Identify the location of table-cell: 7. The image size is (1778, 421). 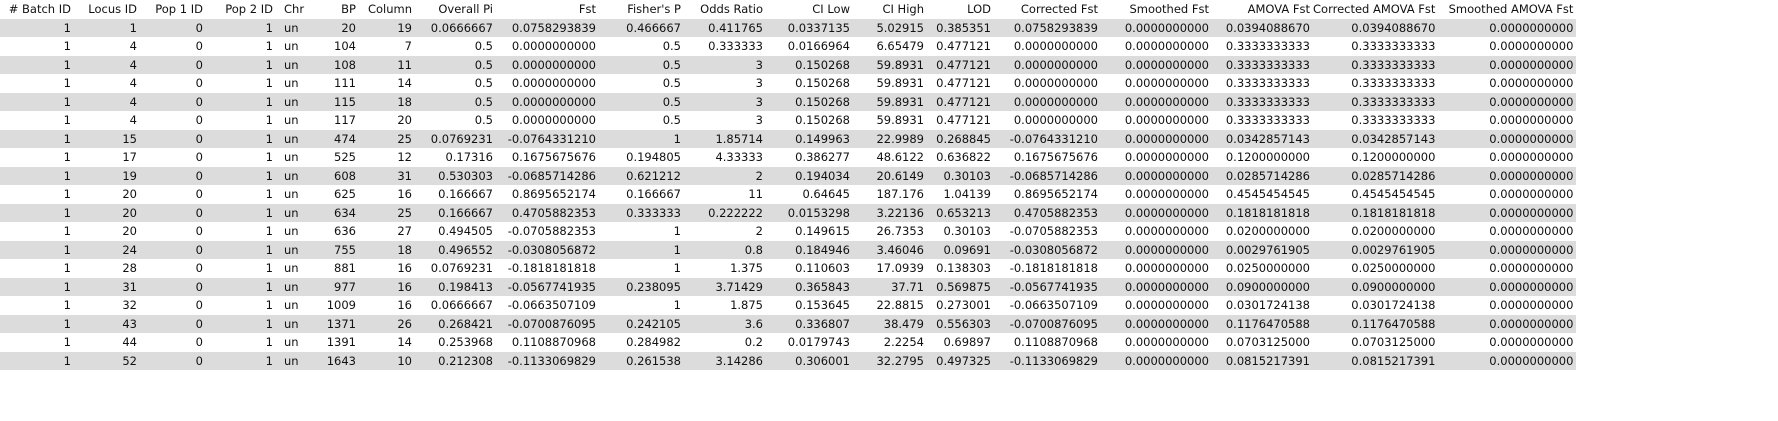
(408, 46).